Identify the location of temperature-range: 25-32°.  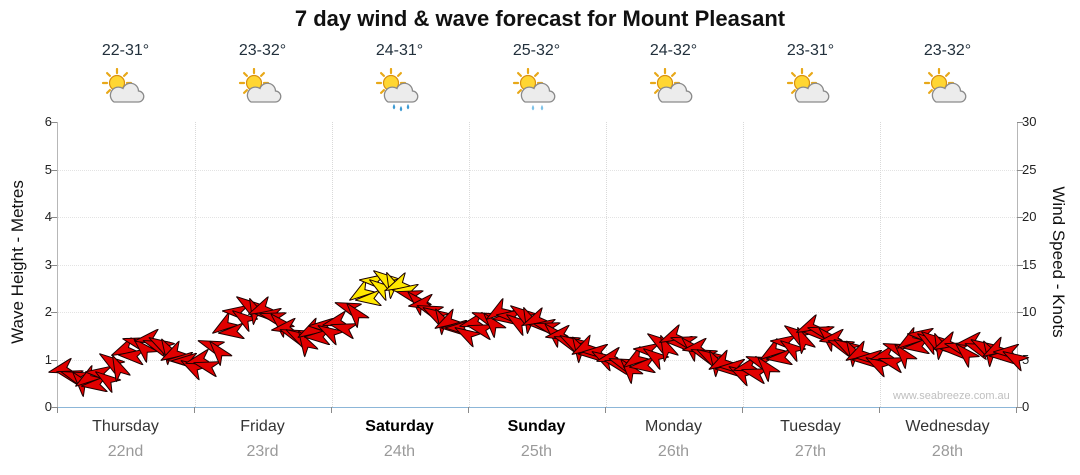
(536, 50).